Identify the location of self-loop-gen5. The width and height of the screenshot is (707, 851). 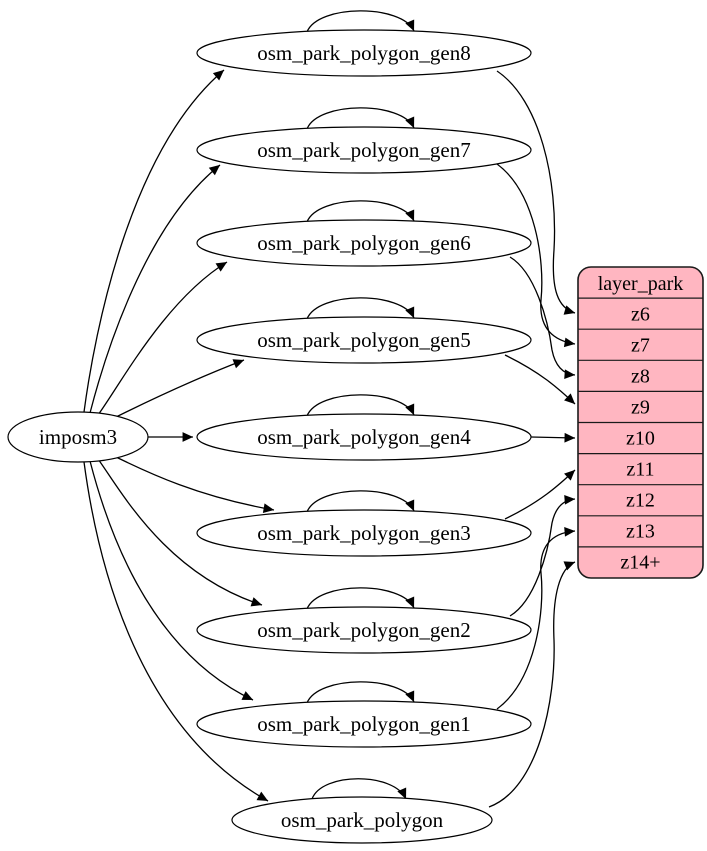
(360, 308).